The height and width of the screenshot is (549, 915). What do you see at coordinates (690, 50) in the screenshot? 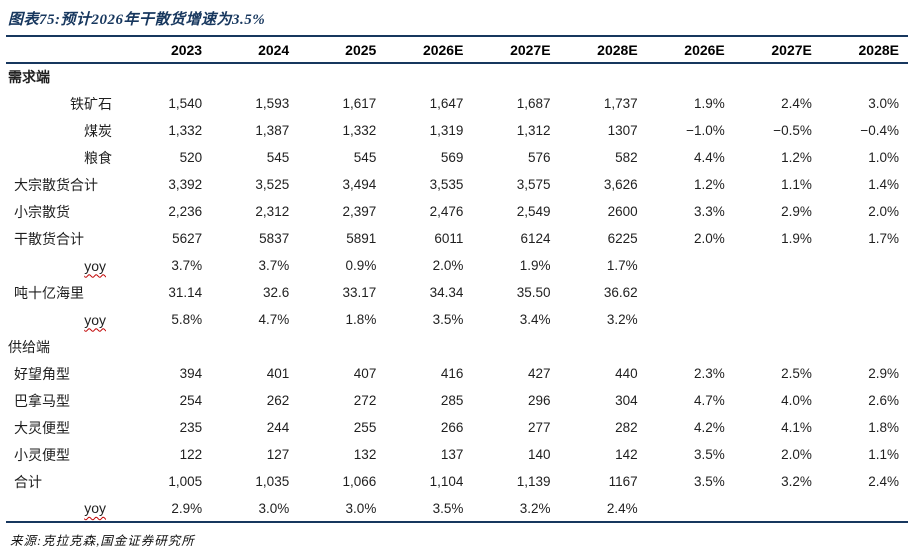
I see `column-header: 2026E` at bounding box center [690, 50].